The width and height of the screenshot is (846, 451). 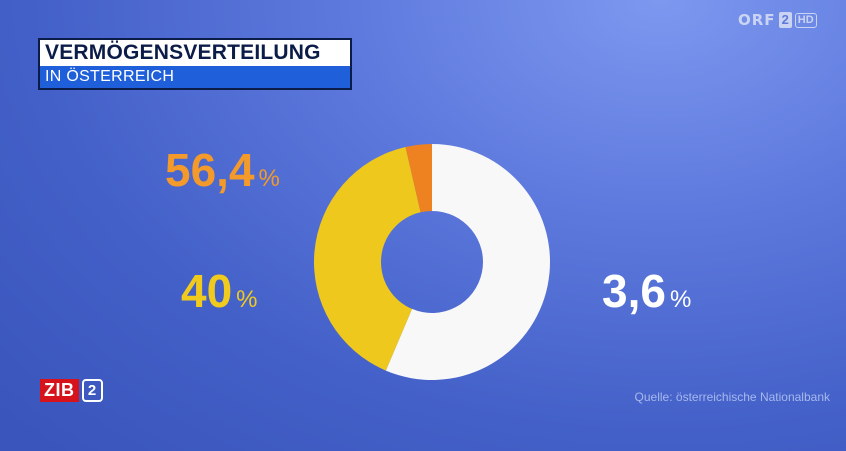 I want to click on slice-value: 40, so click(x=207, y=291).